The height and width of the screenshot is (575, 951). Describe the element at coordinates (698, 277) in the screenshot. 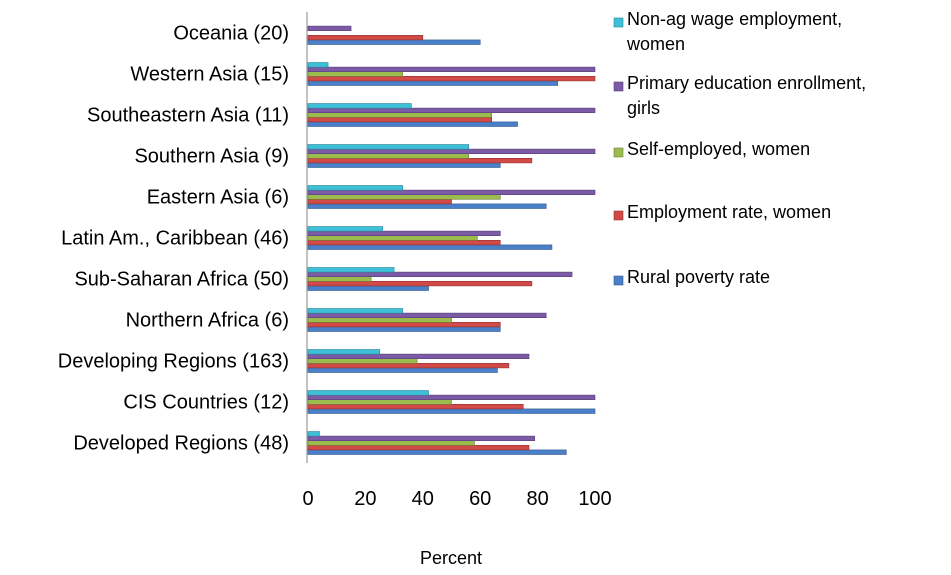

I see `legend-label: Rural poverty rate` at that location.